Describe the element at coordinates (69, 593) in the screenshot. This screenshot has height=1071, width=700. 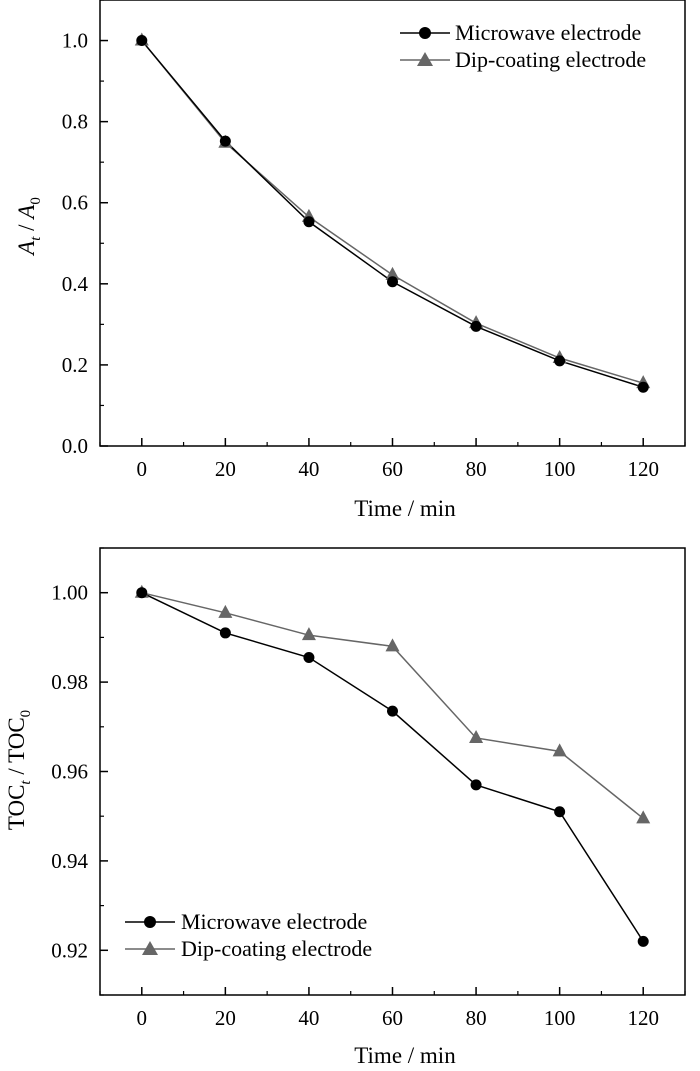
I see `y-tick-label: 1.00` at that location.